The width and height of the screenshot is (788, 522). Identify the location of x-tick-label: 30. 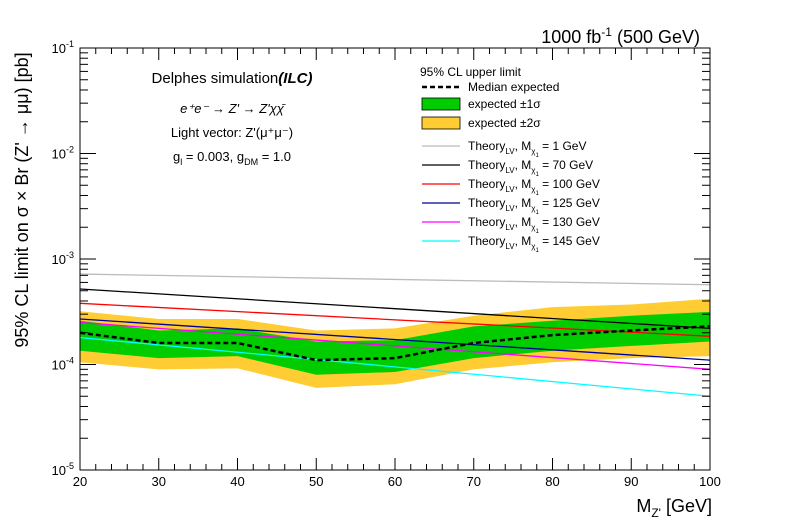
(159, 481).